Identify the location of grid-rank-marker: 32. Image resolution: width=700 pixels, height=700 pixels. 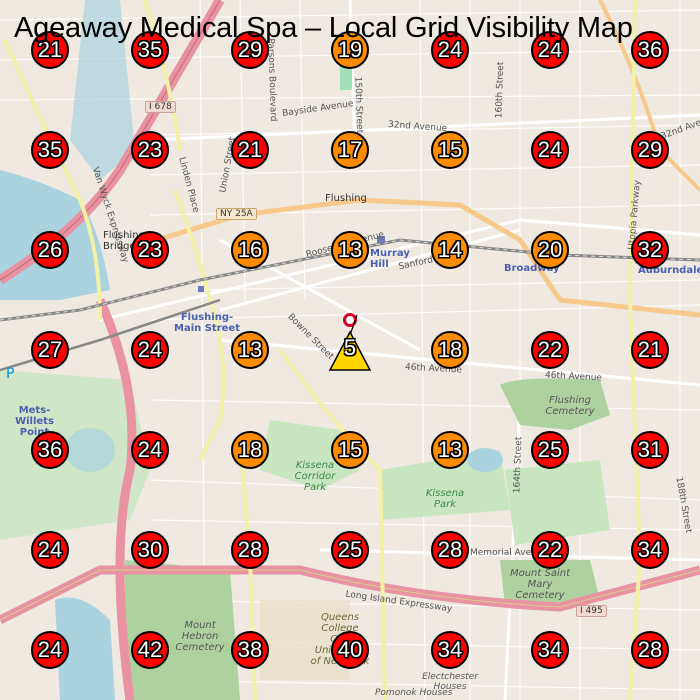
(650, 250).